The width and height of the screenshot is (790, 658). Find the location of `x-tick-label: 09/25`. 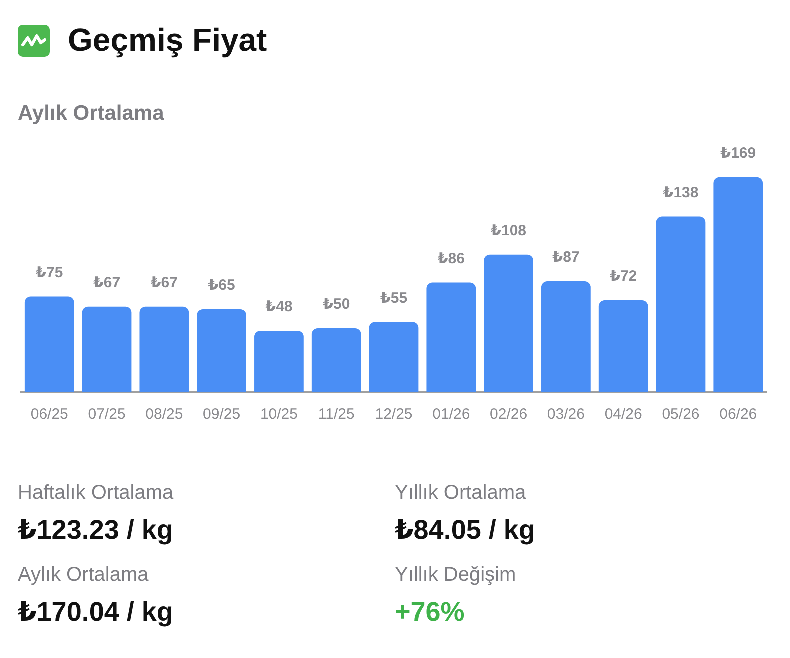

x-tick-label: 09/25 is located at coordinates (222, 415).